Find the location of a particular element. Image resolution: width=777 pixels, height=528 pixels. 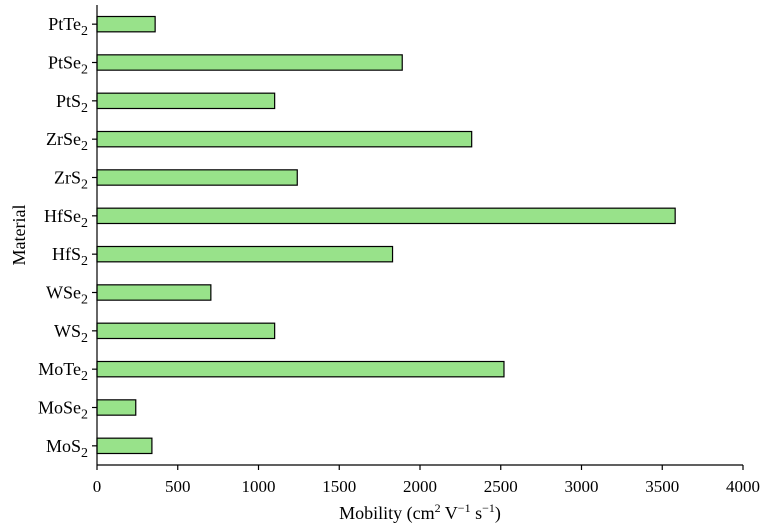

x-tick-label: 500 is located at coordinates (178, 486).